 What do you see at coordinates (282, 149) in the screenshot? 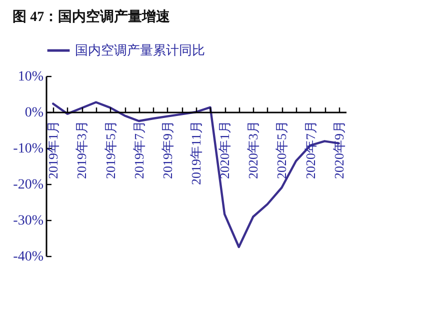
I see `x-tick-label: 2020年5月` at bounding box center [282, 149].